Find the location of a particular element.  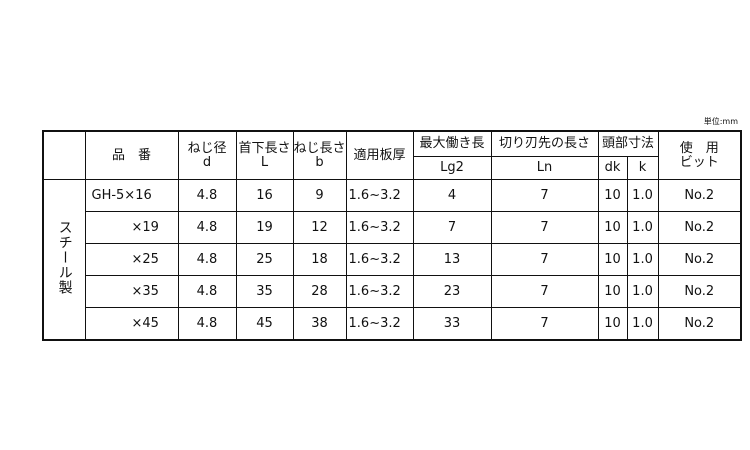

table-row: ×19 4.8 19 12 1.6~3.2 7 7 10 1.0 No.2 is located at coordinates (392, 227).